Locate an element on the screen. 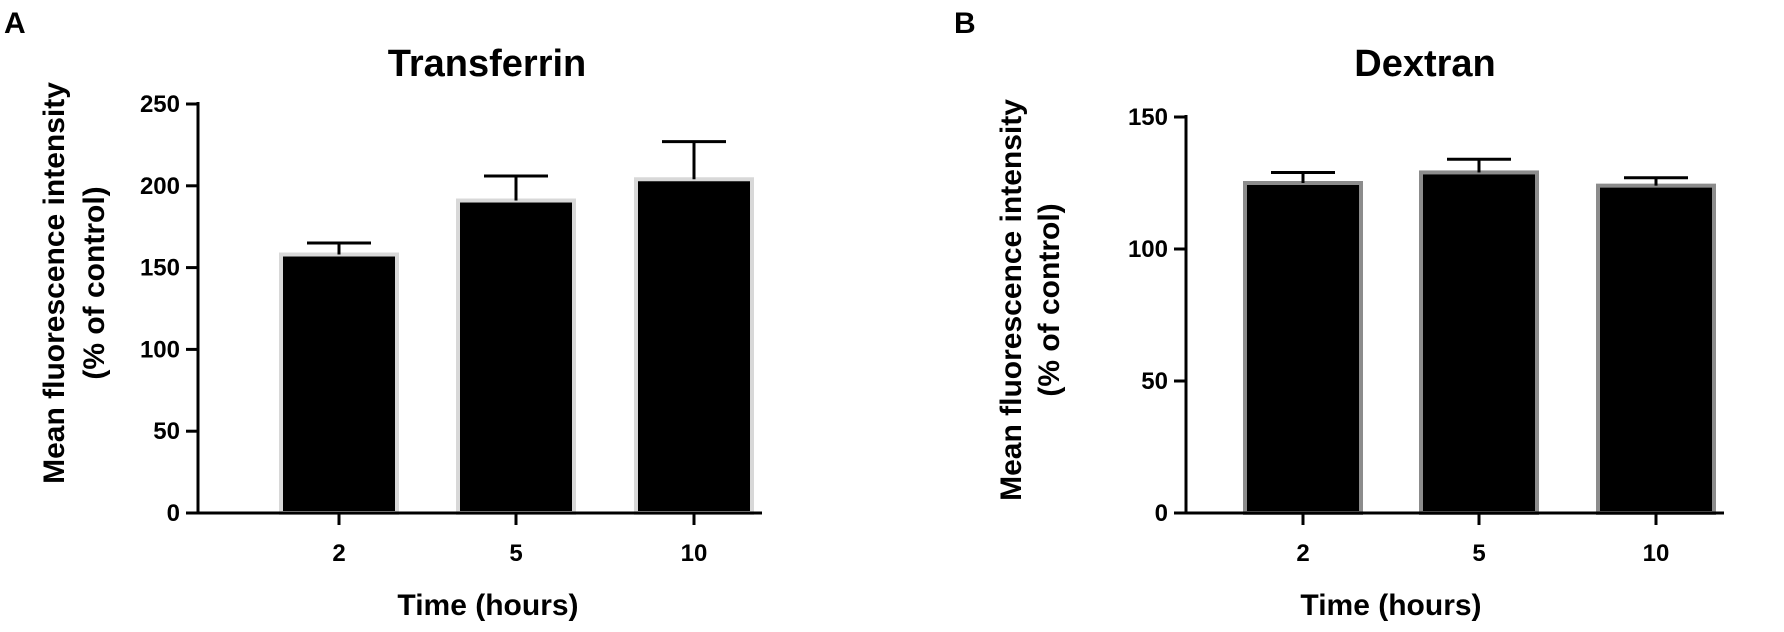 The width and height of the screenshot is (1784, 632). y-tick-label-dextran-0: 0 is located at coordinates (1161, 513).